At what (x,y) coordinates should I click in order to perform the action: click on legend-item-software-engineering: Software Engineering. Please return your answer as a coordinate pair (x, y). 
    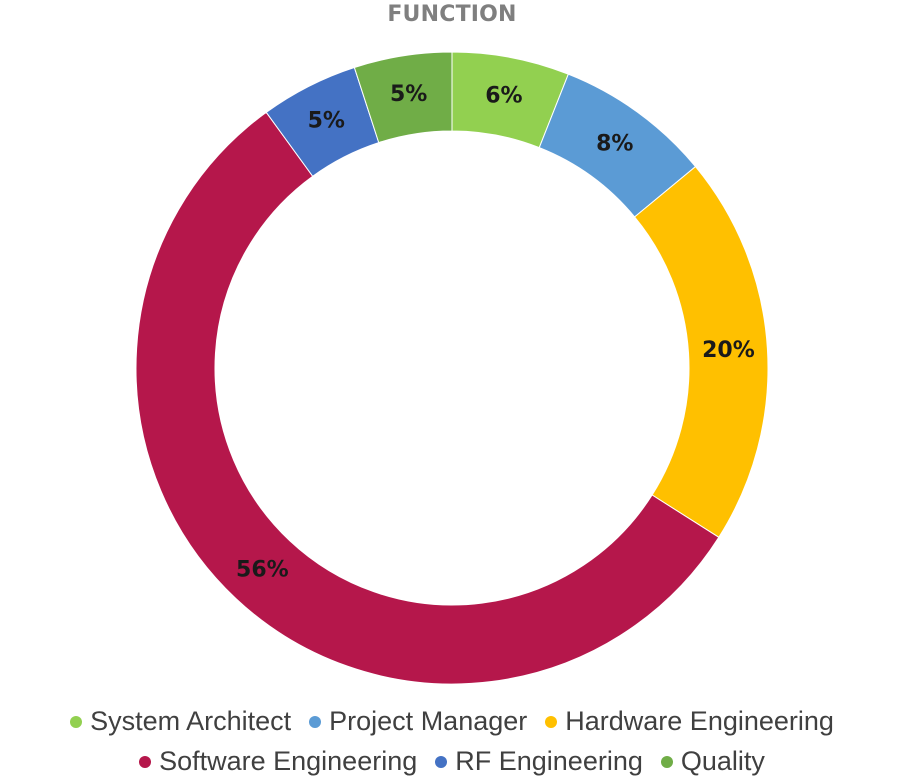
    Looking at the image, I should click on (278, 761).